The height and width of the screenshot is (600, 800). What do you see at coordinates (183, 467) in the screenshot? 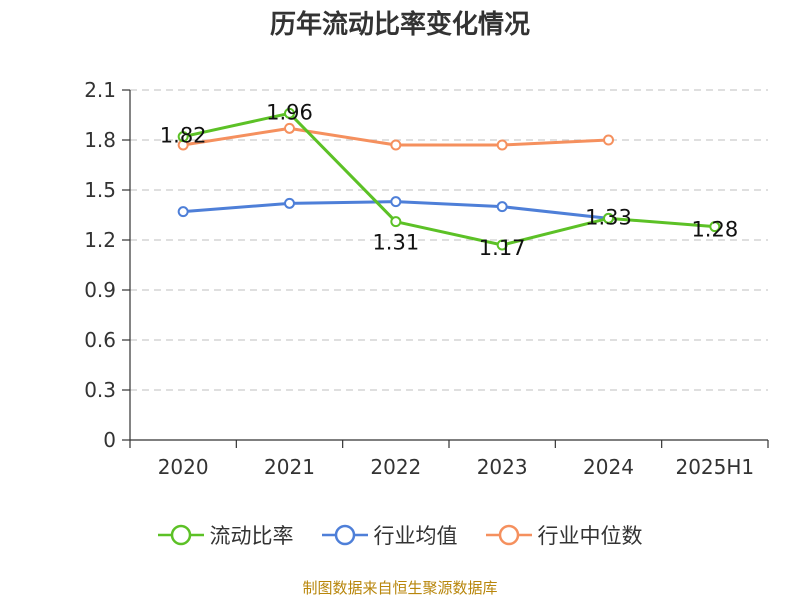
I see `x-tick-label-0: 2020` at bounding box center [183, 467].